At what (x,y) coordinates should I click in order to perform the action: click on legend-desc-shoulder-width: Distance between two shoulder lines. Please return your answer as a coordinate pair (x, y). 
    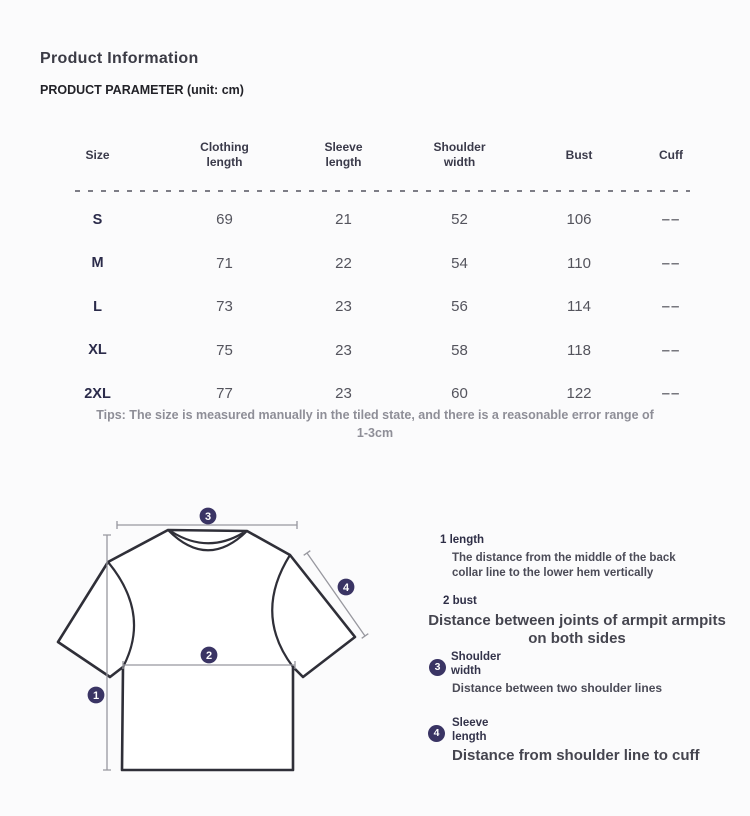
    Looking at the image, I should click on (557, 688).